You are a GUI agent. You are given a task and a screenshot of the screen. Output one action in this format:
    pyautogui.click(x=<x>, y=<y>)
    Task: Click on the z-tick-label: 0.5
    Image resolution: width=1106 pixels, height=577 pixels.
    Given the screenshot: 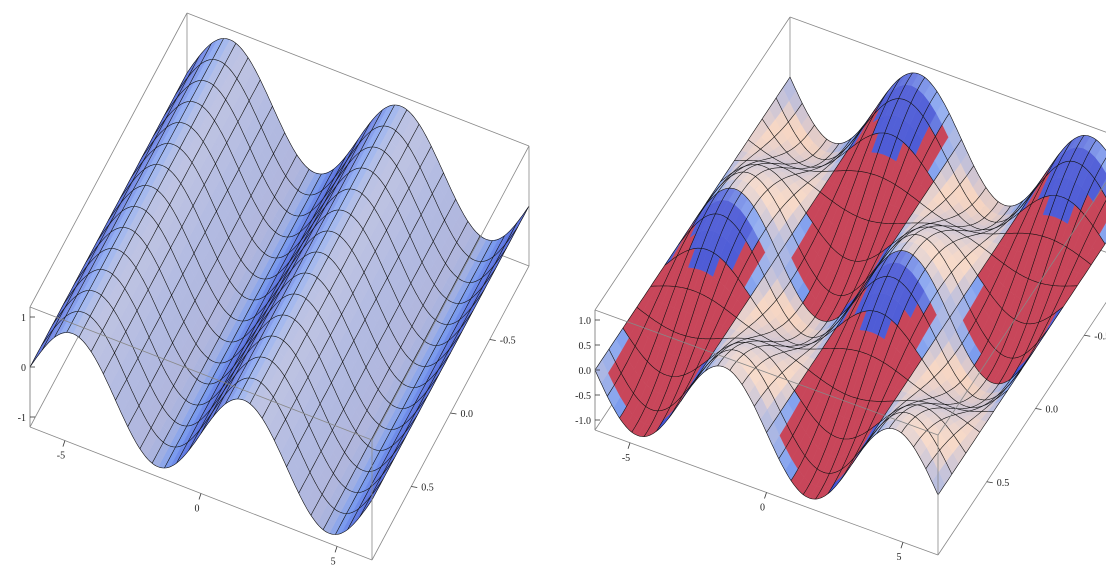 What is the action you would take?
    pyautogui.click(x=585, y=346)
    